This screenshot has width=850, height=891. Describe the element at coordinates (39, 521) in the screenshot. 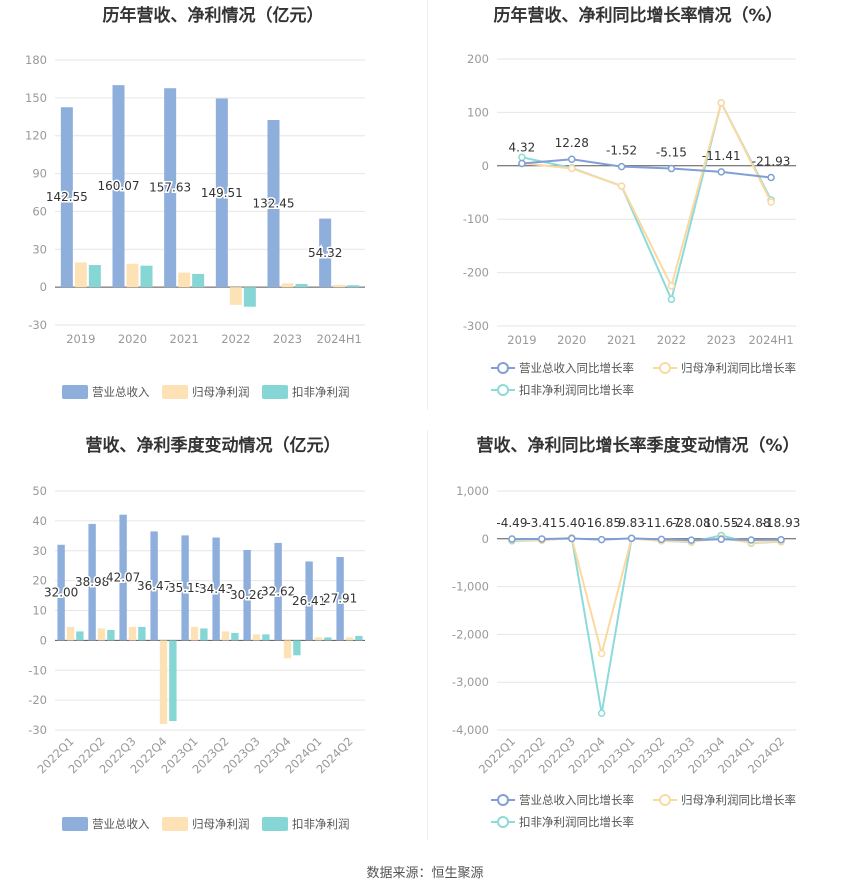

I see `y-tick-label: 40` at that location.